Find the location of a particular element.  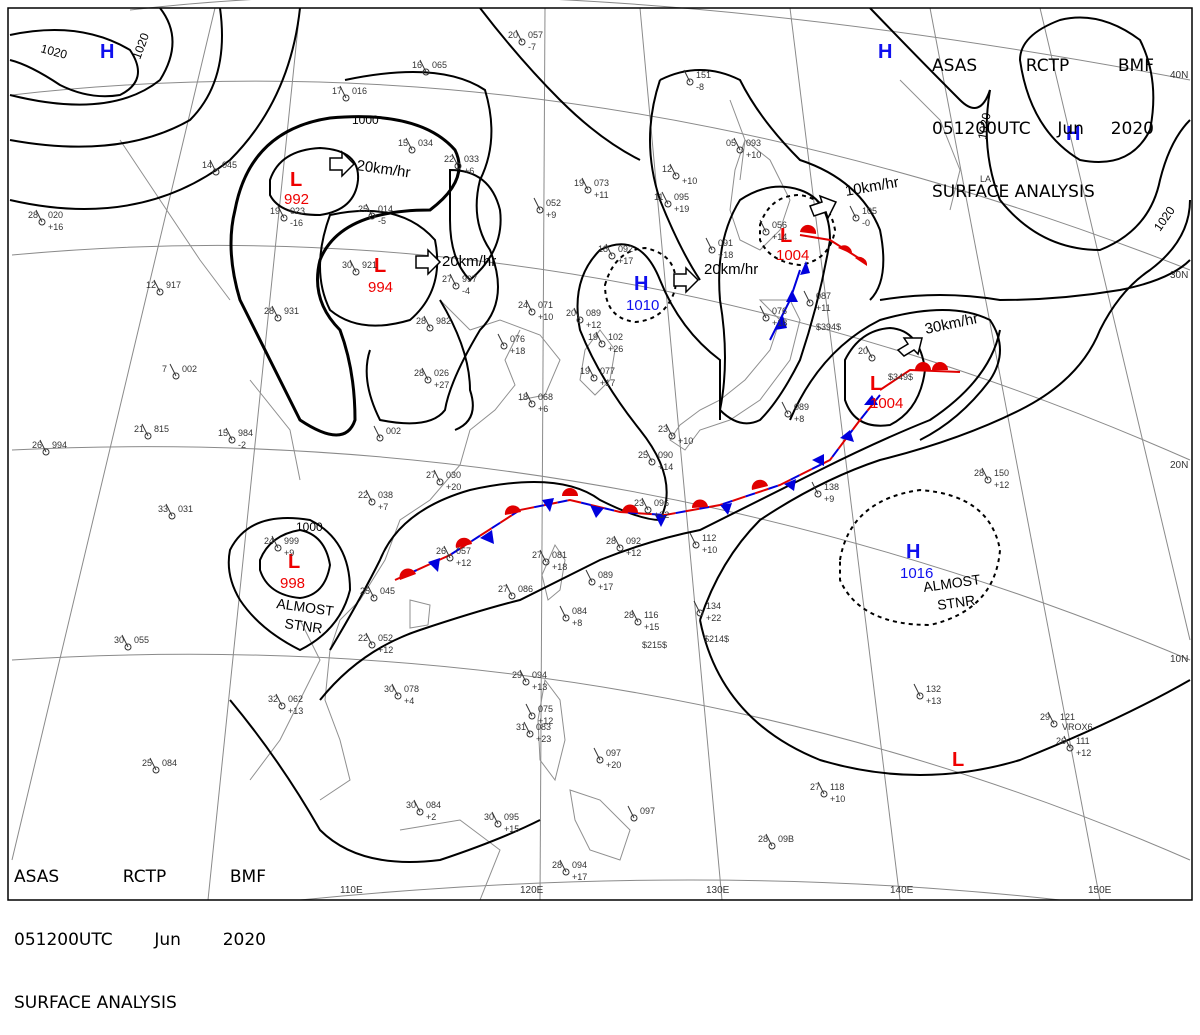

station-temperature: 22 is located at coordinates (363, 495).